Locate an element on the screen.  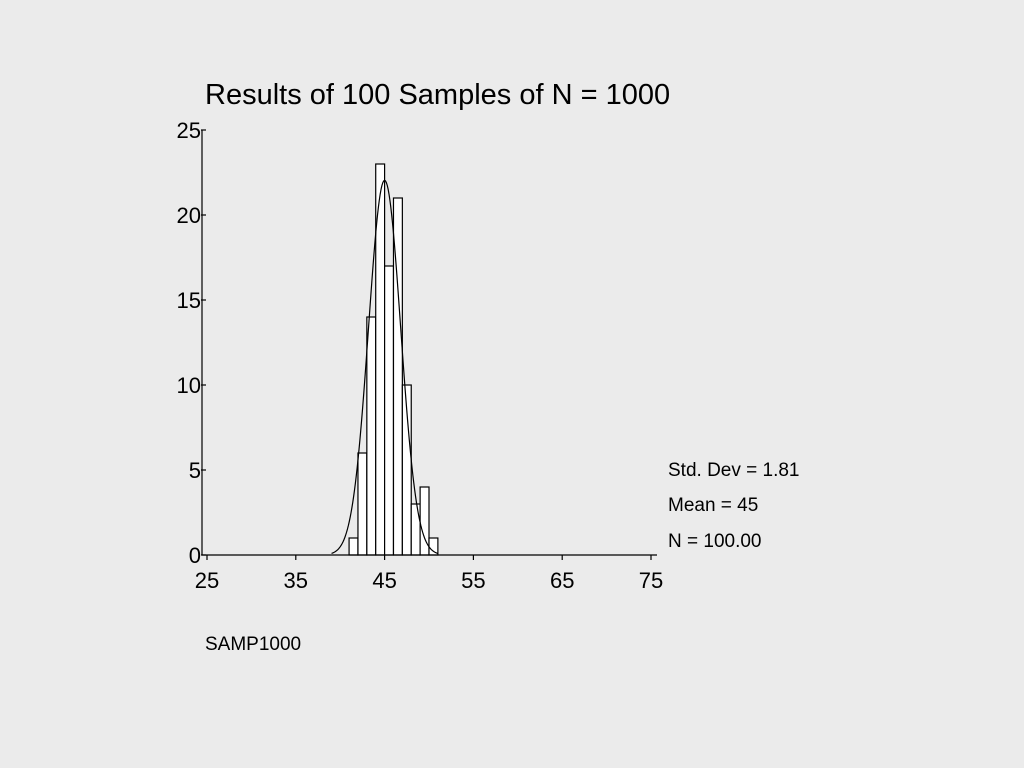
x-tick-label-2: 45 is located at coordinates (384, 580).